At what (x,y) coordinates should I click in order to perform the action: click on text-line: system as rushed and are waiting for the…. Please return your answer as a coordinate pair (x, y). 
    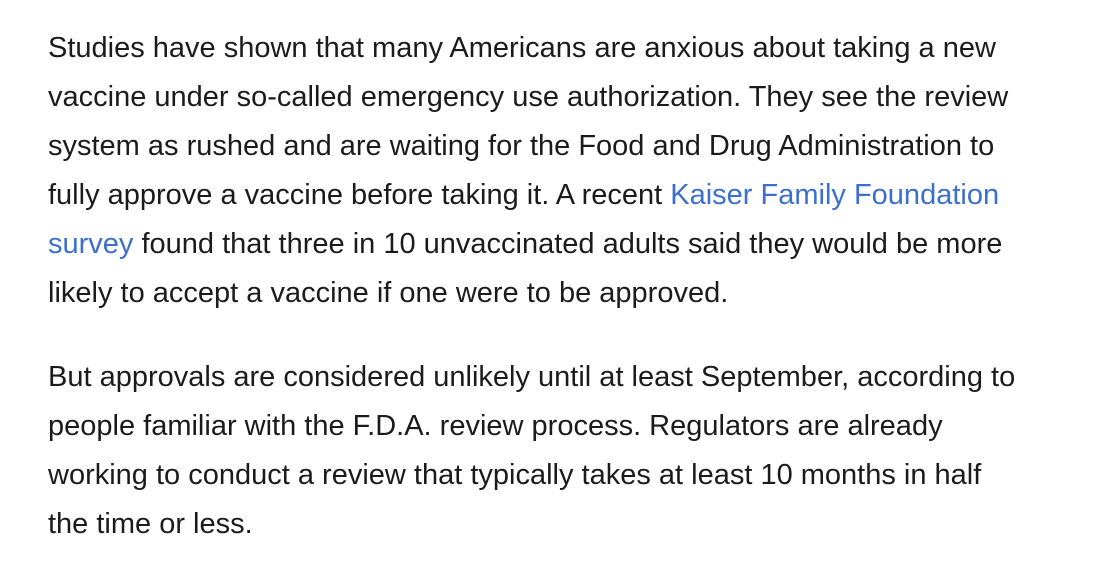
    Looking at the image, I should click on (521, 146).